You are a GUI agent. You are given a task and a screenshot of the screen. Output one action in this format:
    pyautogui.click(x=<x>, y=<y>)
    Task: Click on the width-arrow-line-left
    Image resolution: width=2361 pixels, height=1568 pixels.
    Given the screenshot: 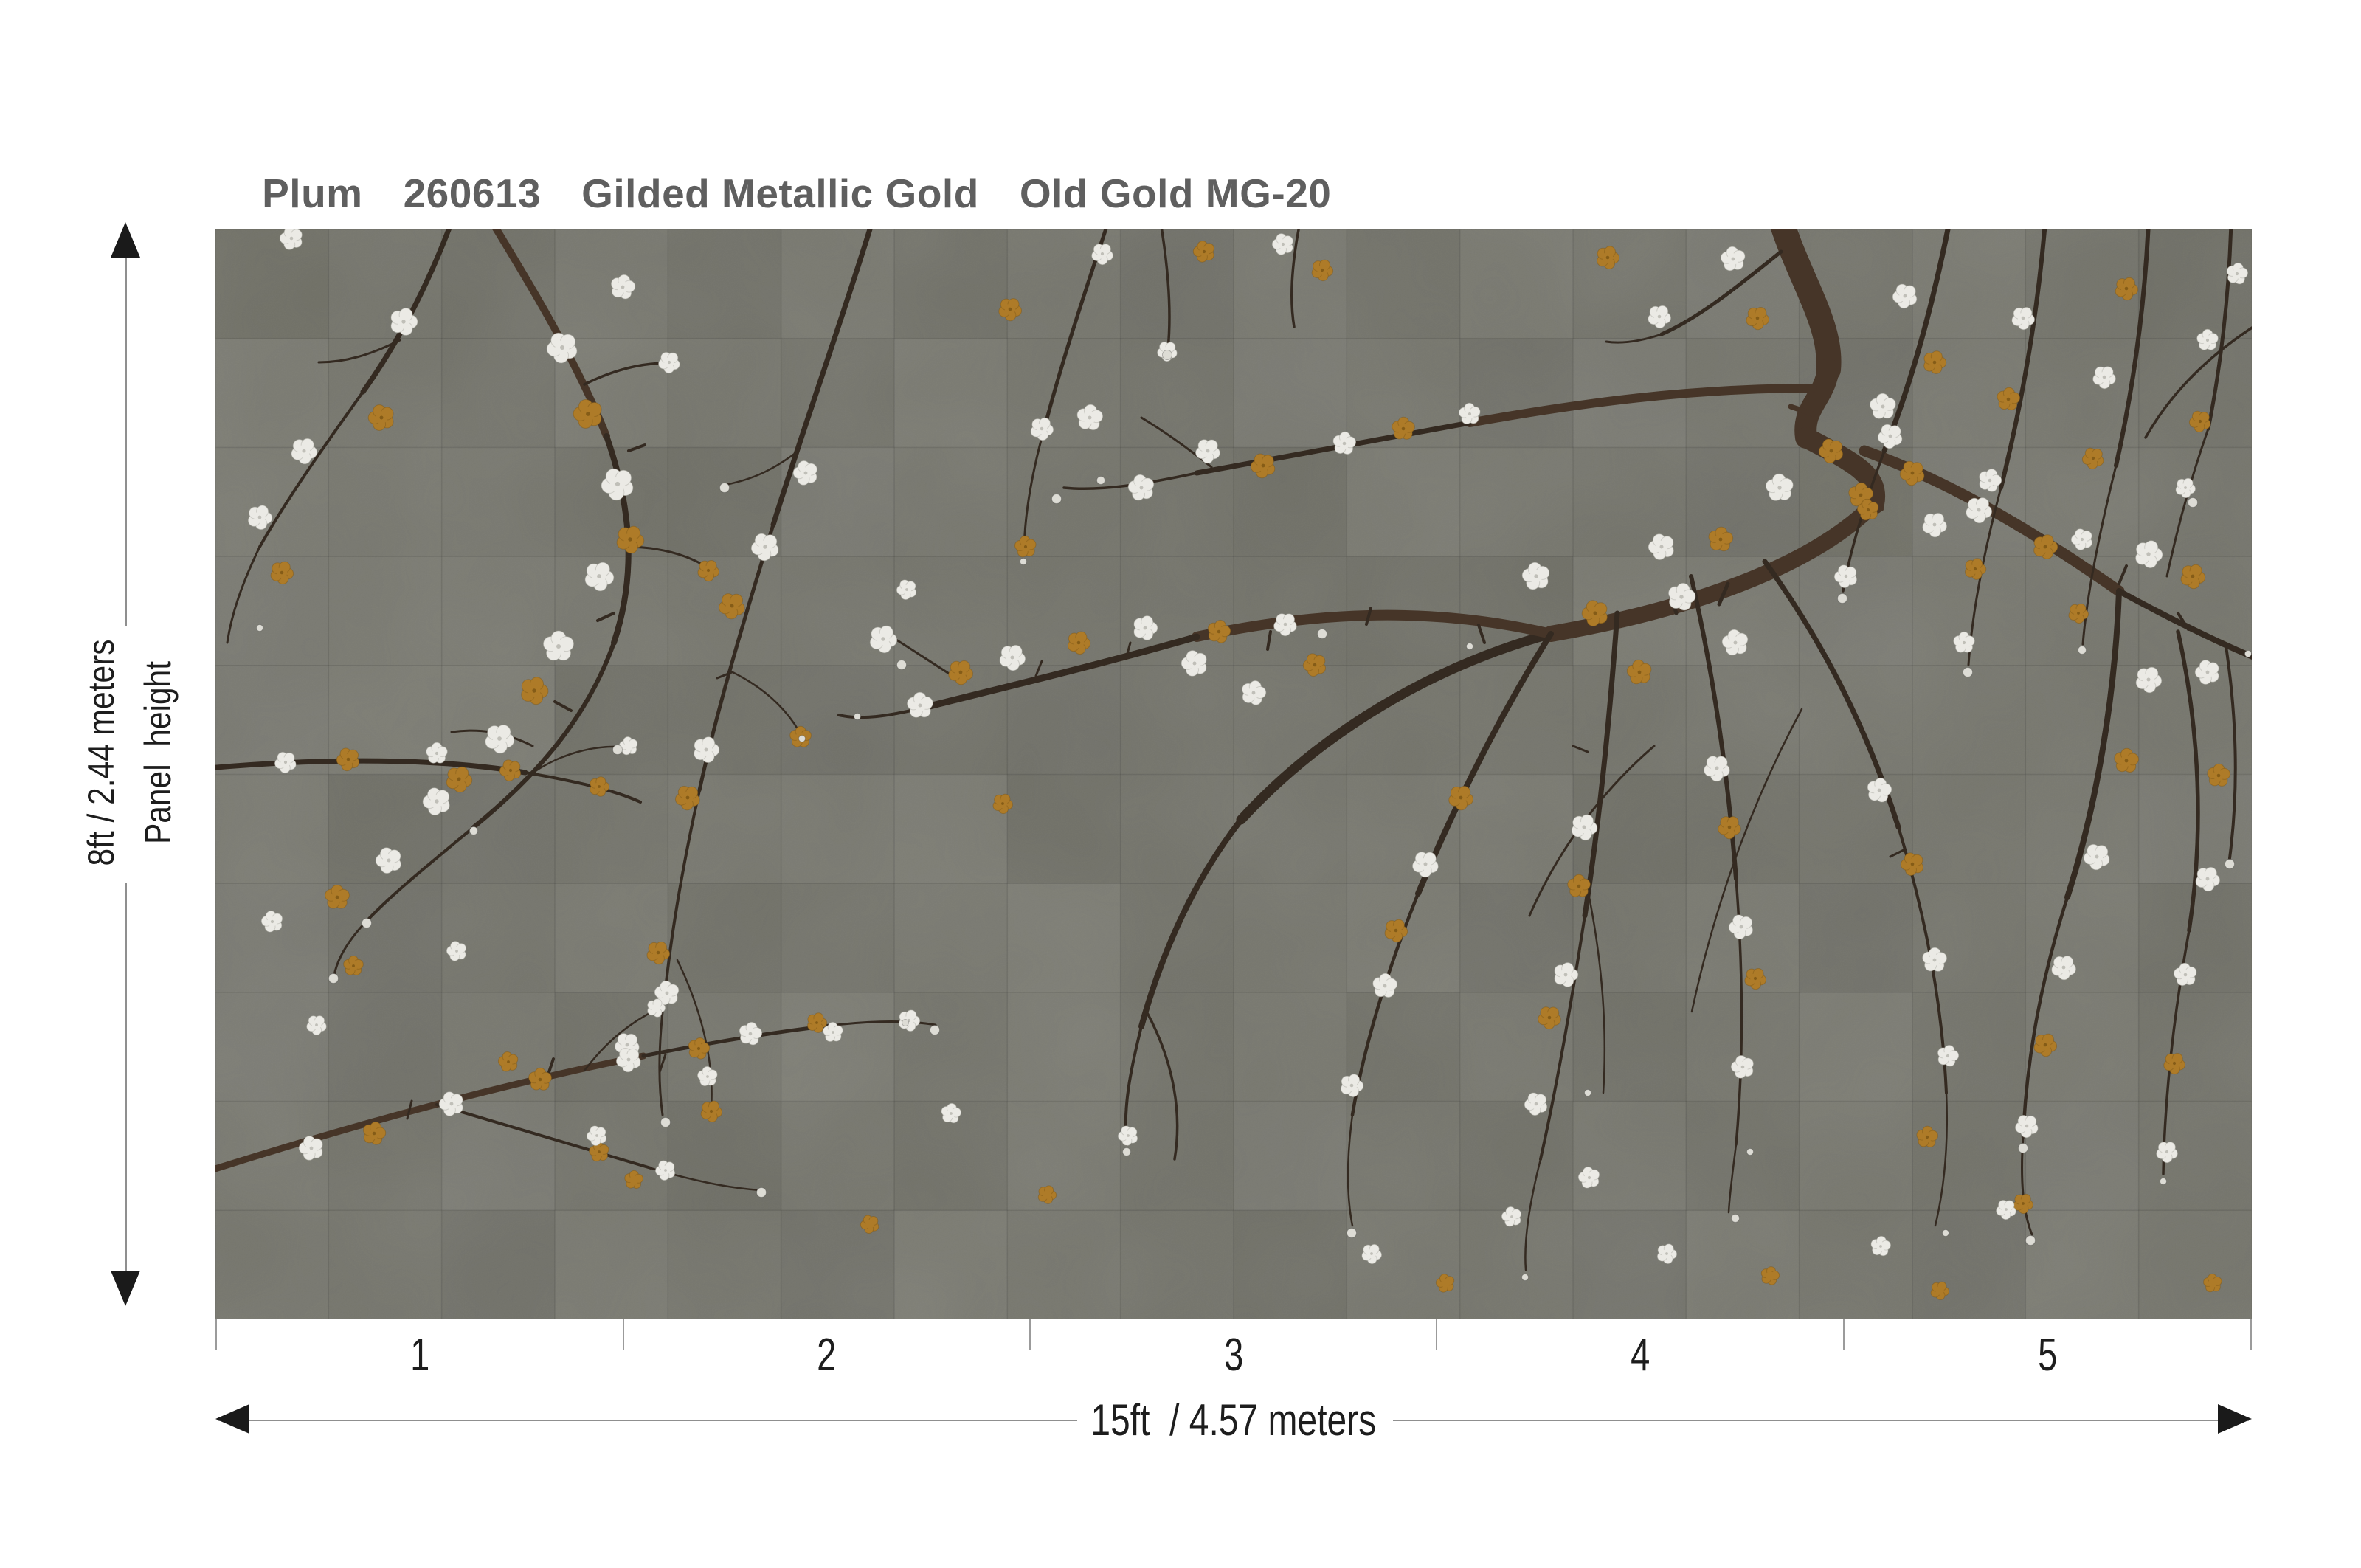 What is the action you would take?
    pyautogui.click(x=647, y=1420)
    